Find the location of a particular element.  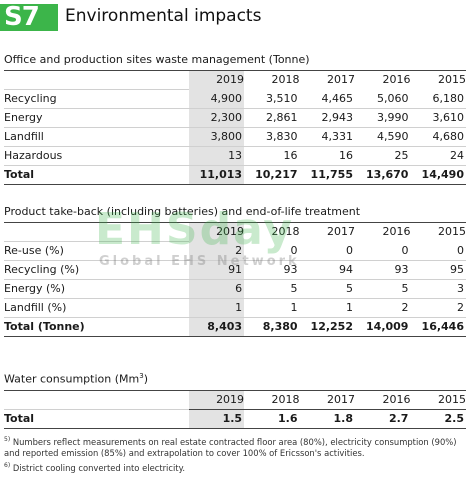

water-header-row: 2019 2018 2017 2016 2015 is located at coordinates (235, 400).